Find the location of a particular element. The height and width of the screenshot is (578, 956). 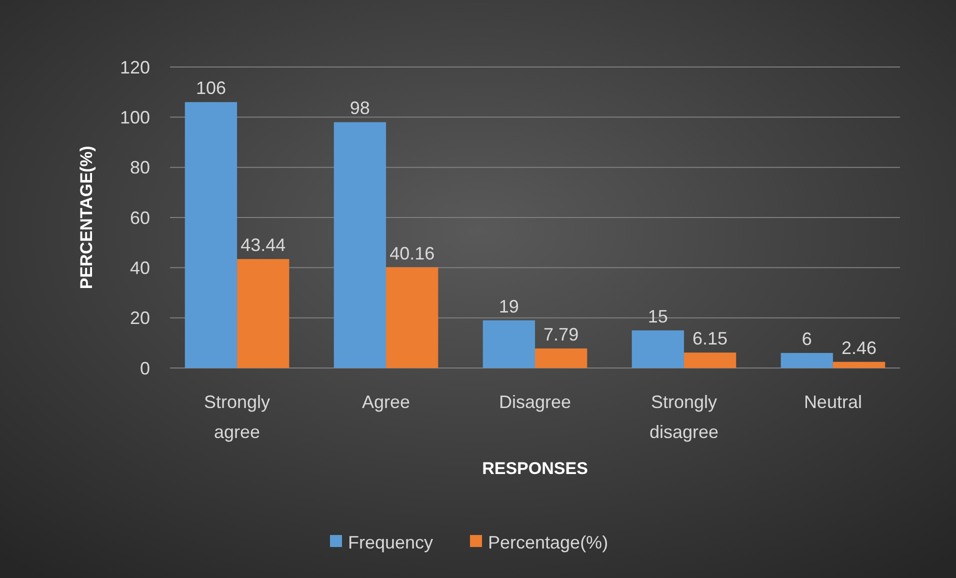

data-label: 7.79 is located at coordinates (561, 334).